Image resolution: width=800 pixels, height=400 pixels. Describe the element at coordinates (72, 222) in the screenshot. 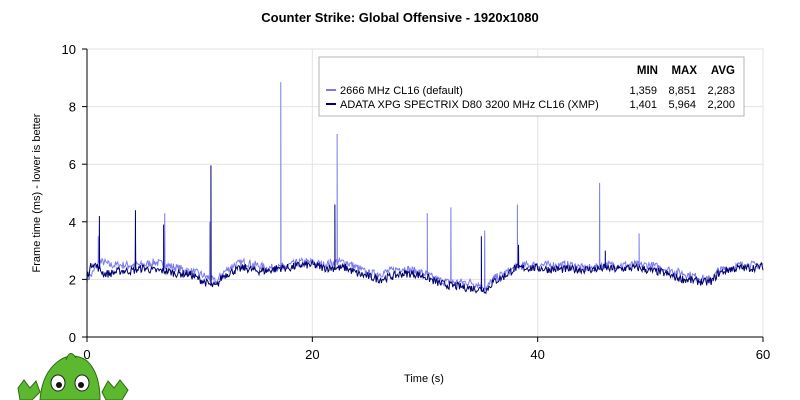

I see `y-tick-label: 4` at that location.